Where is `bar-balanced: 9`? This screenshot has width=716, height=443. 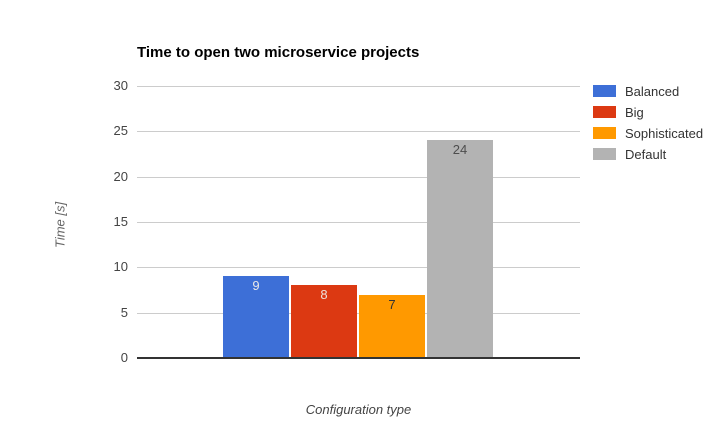 bar-balanced: 9 is located at coordinates (256, 317).